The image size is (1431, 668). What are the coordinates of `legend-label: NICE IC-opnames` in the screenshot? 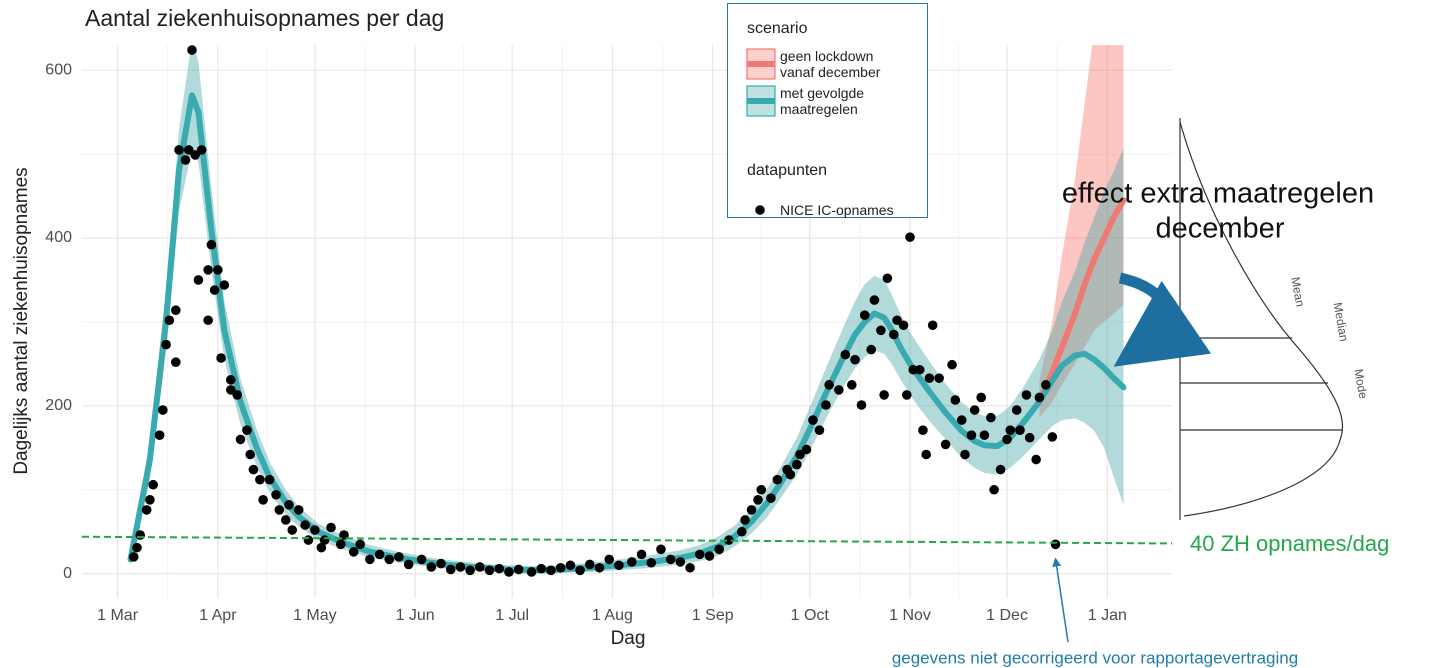 It's located at (837, 210).